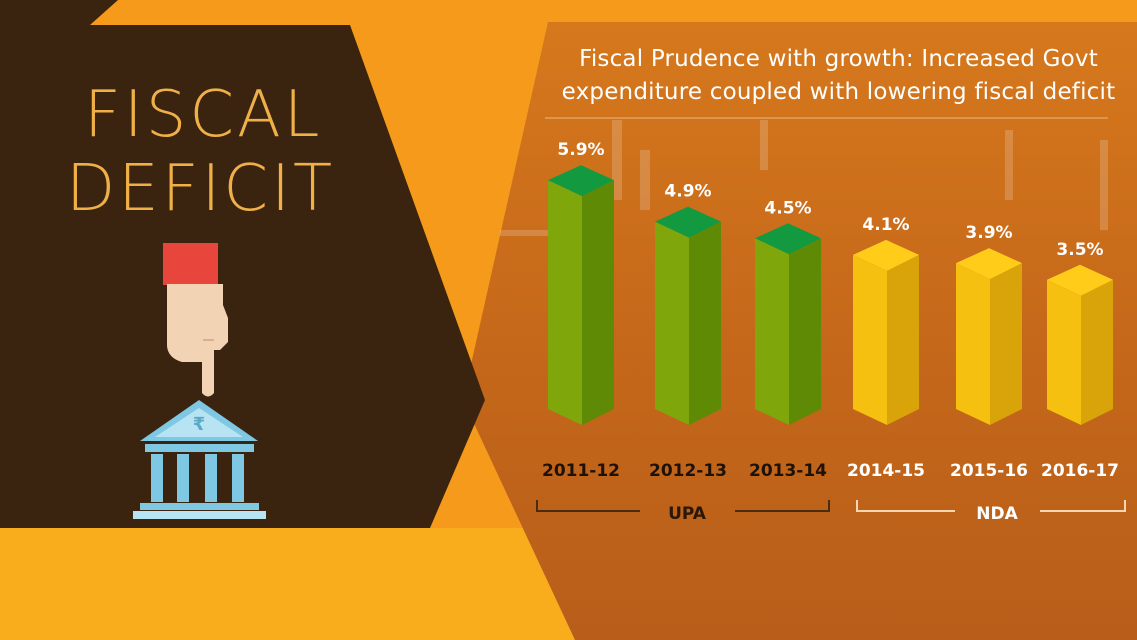 The width and height of the screenshot is (1137, 640). Describe the element at coordinates (581, 181) in the screenshot. I see `bar-2011-12-top` at that location.